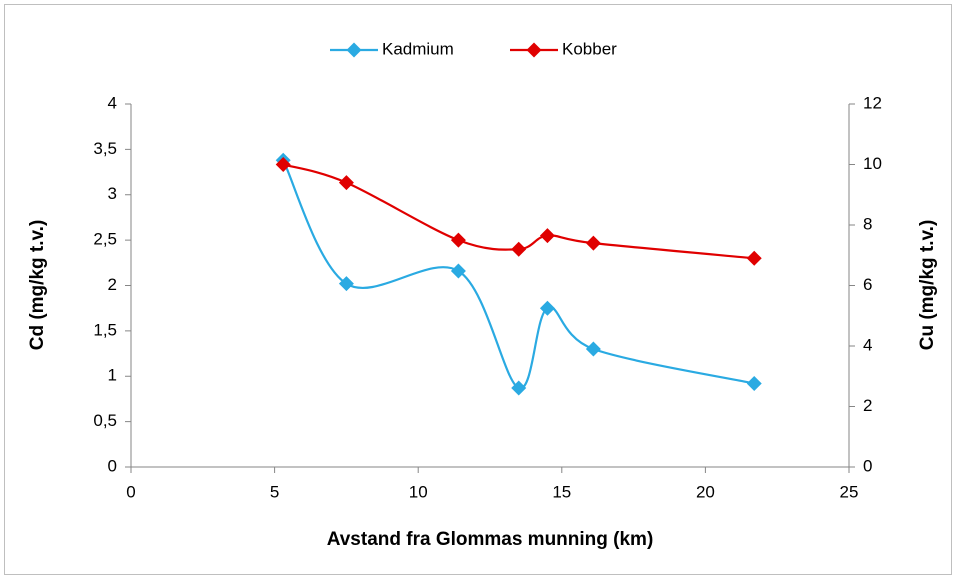 The height and width of the screenshot is (579, 957). I want to click on y2-tick-label: 8, so click(867, 223).